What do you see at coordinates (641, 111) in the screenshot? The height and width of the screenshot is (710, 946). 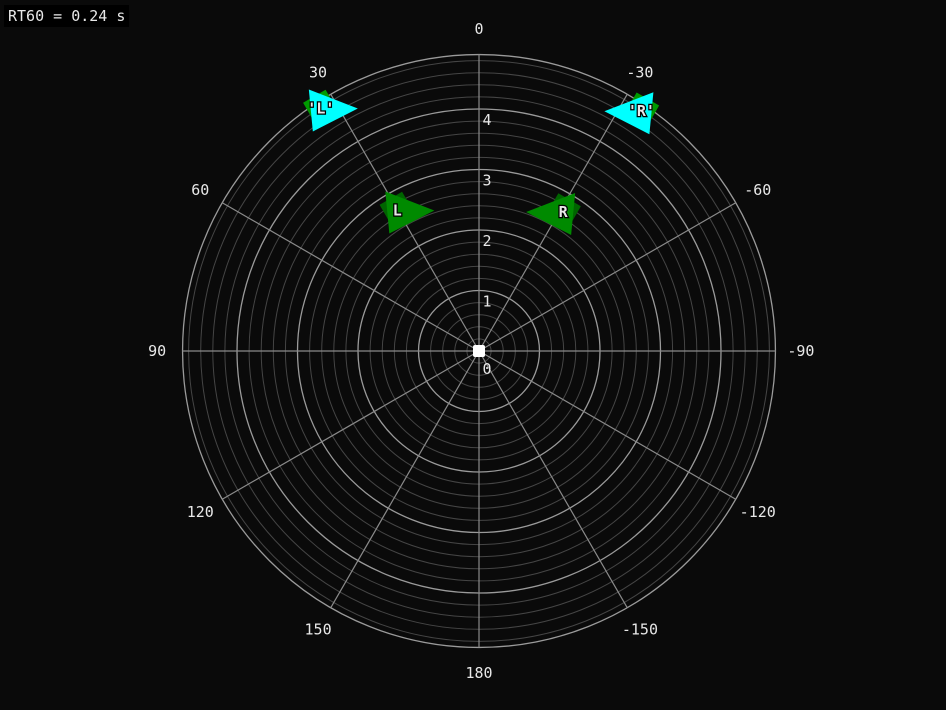 I see `speaker-label: 'R'` at bounding box center [641, 111].